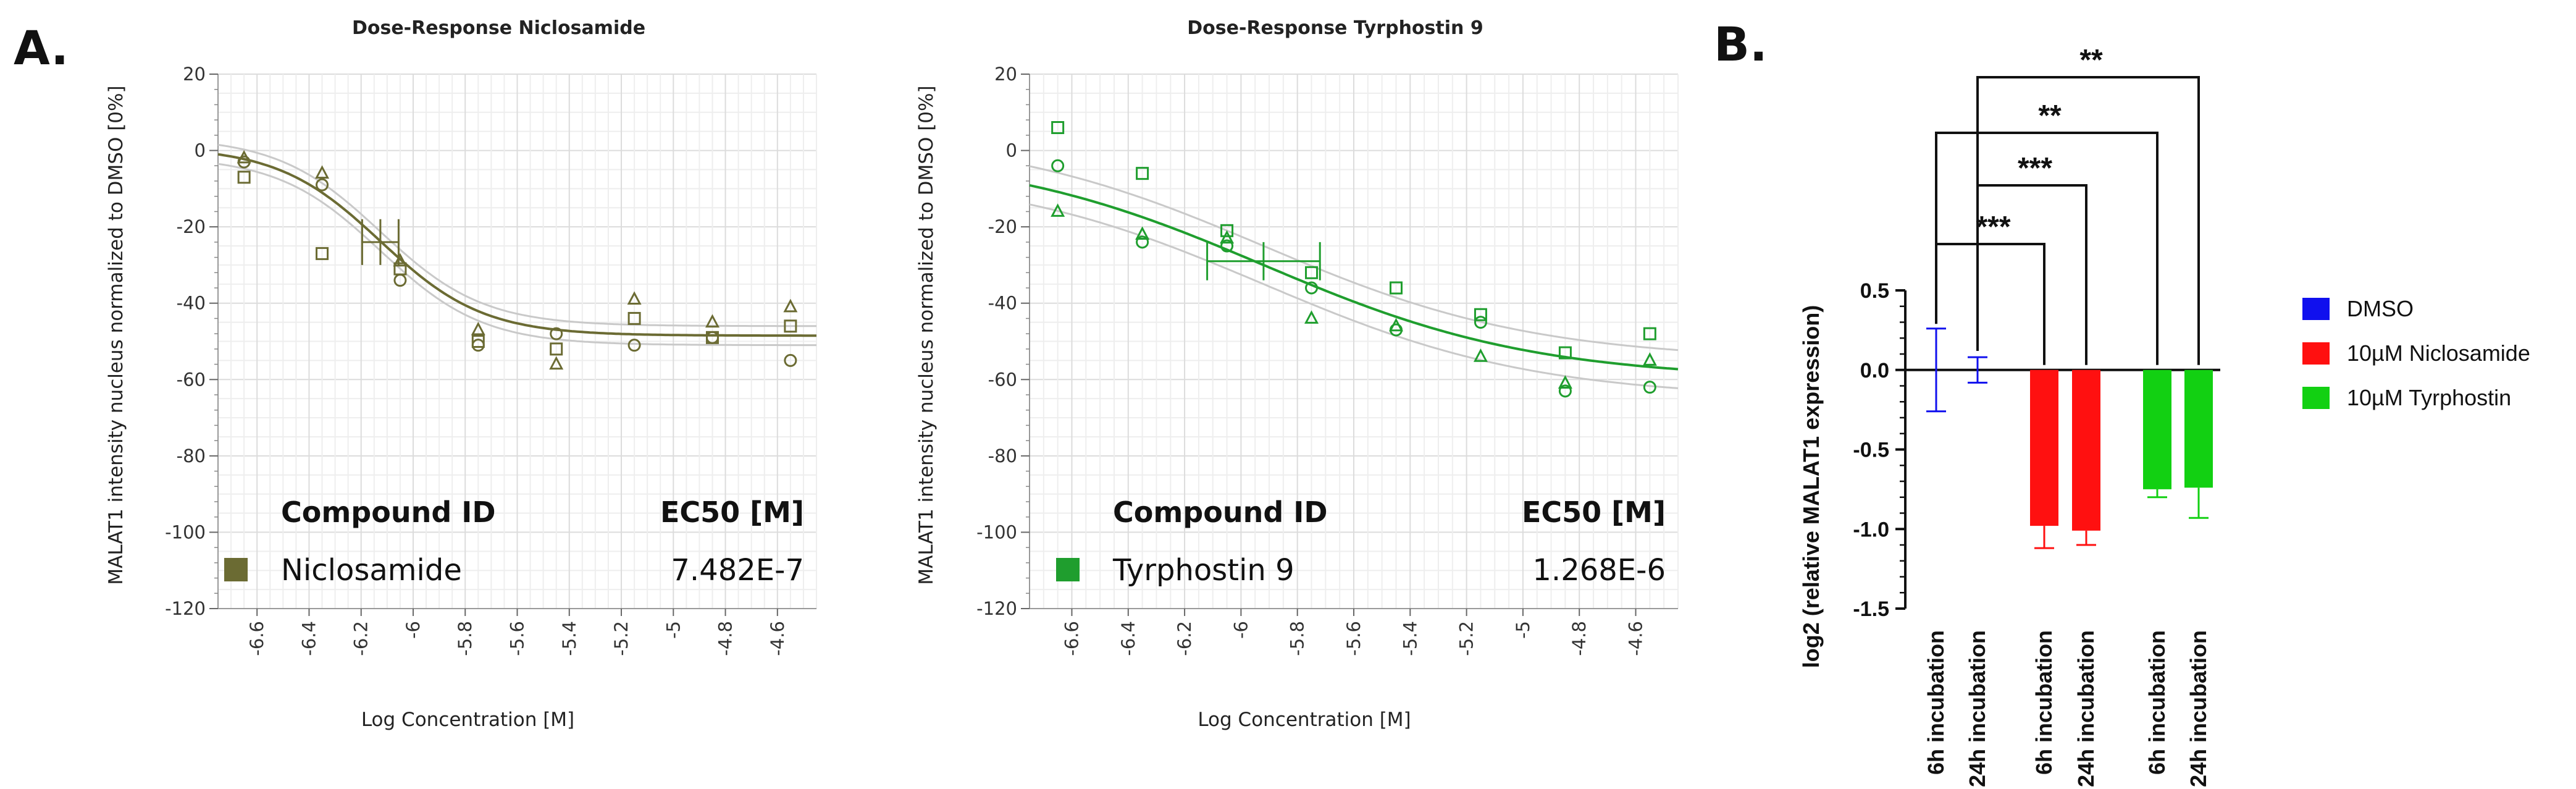 This screenshot has width=2576, height=789. I want to click on legend-ec50-value: 7.482E-7, so click(737, 570).